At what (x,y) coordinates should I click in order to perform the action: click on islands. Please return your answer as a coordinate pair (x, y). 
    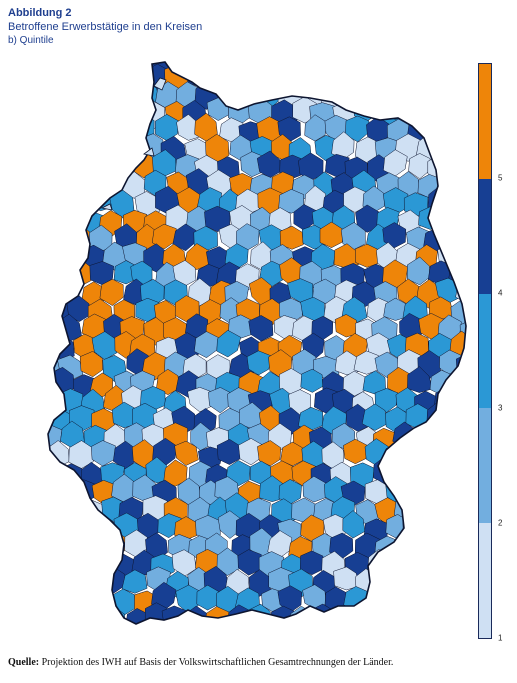
    Looking at the image, I should click on (133, 144).